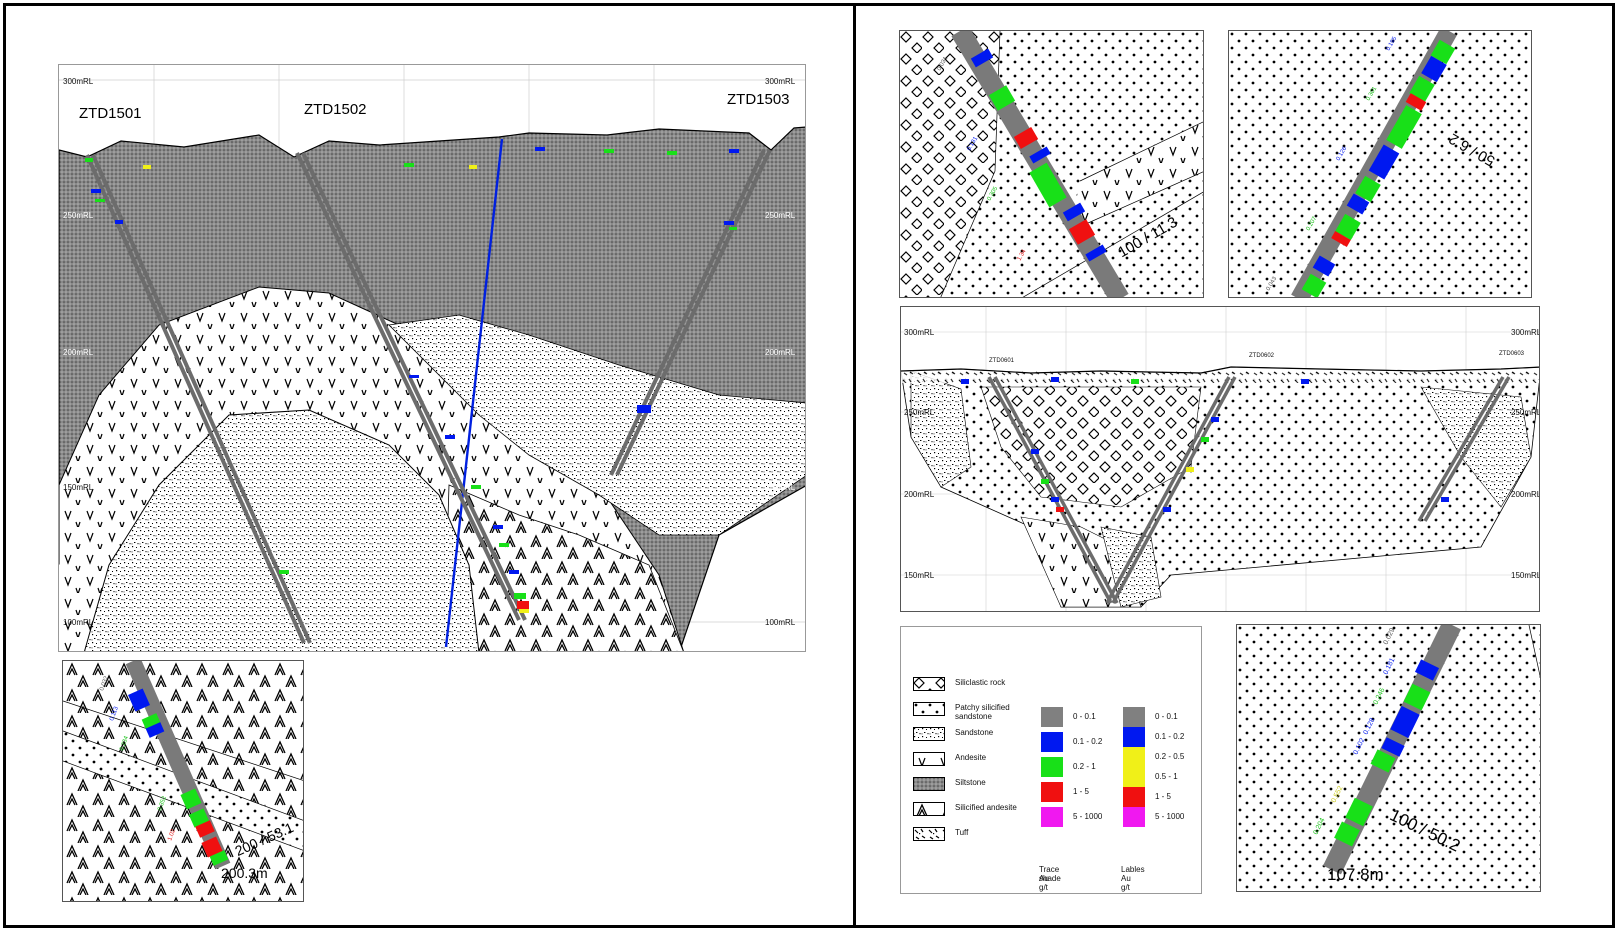 Image resolution: width=1618 pixels, height=931 pixels. I want to click on labels-range-label: 1 - 5, so click(1163, 796).